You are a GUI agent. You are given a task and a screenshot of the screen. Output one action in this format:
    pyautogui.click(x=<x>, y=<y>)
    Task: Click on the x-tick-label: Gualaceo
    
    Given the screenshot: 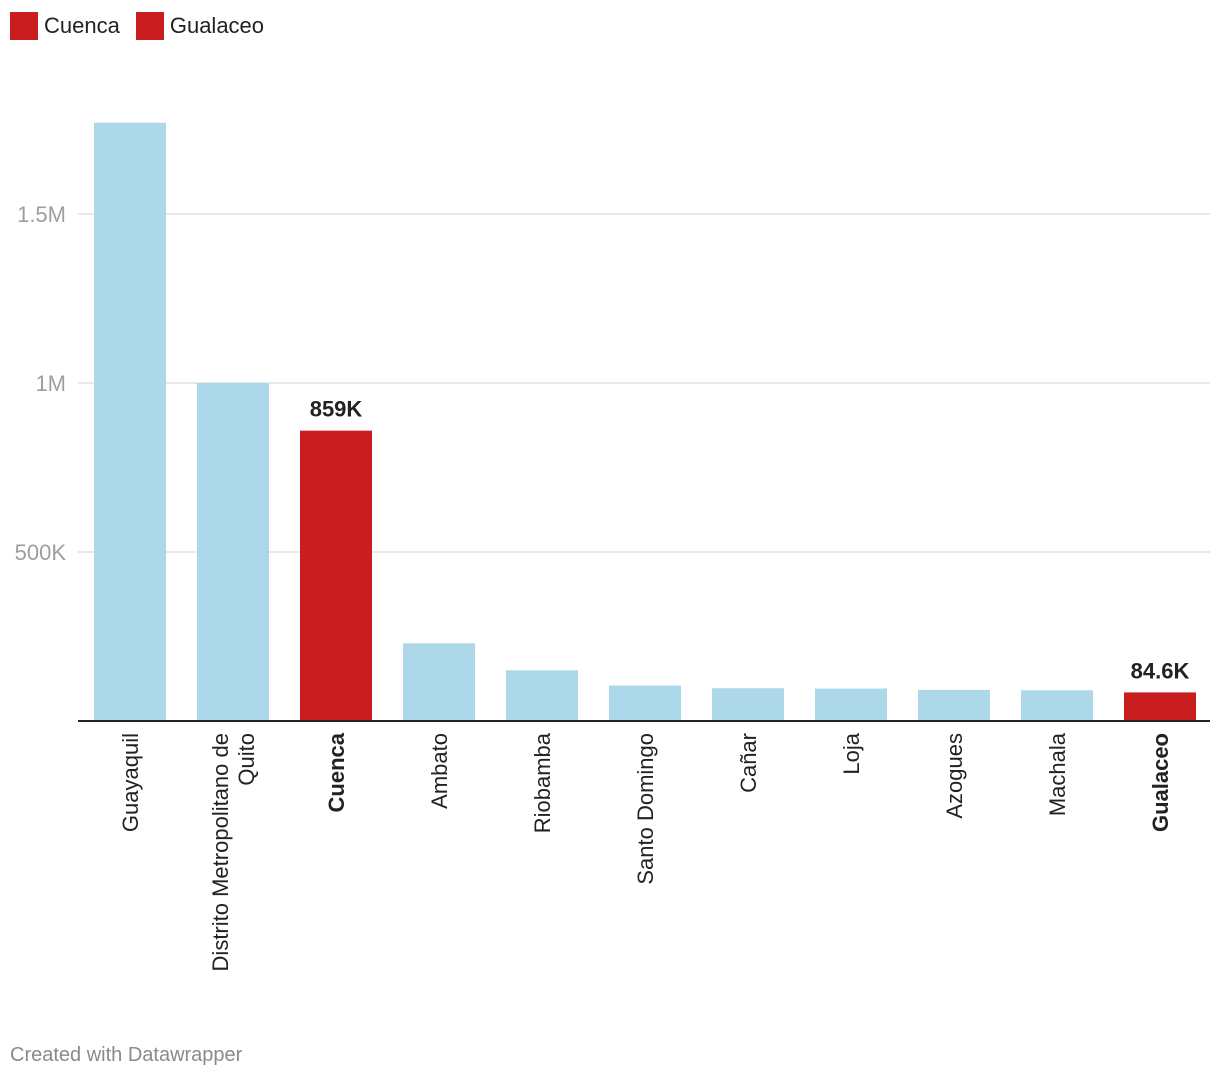 What is the action you would take?
    pyautogui.click(x=1160, y=782)
    